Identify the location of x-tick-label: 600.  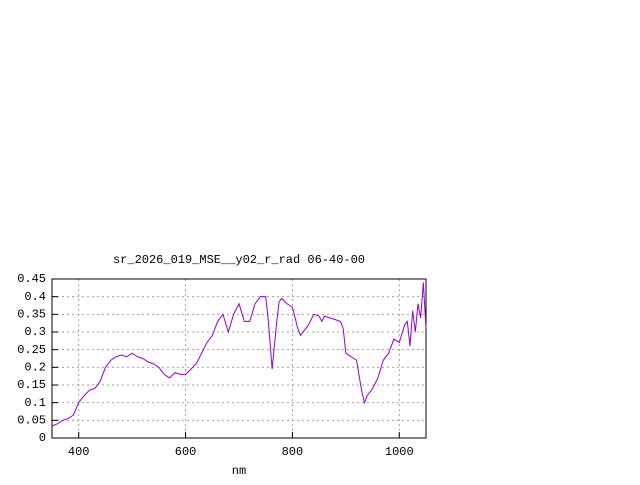
(186, 452).